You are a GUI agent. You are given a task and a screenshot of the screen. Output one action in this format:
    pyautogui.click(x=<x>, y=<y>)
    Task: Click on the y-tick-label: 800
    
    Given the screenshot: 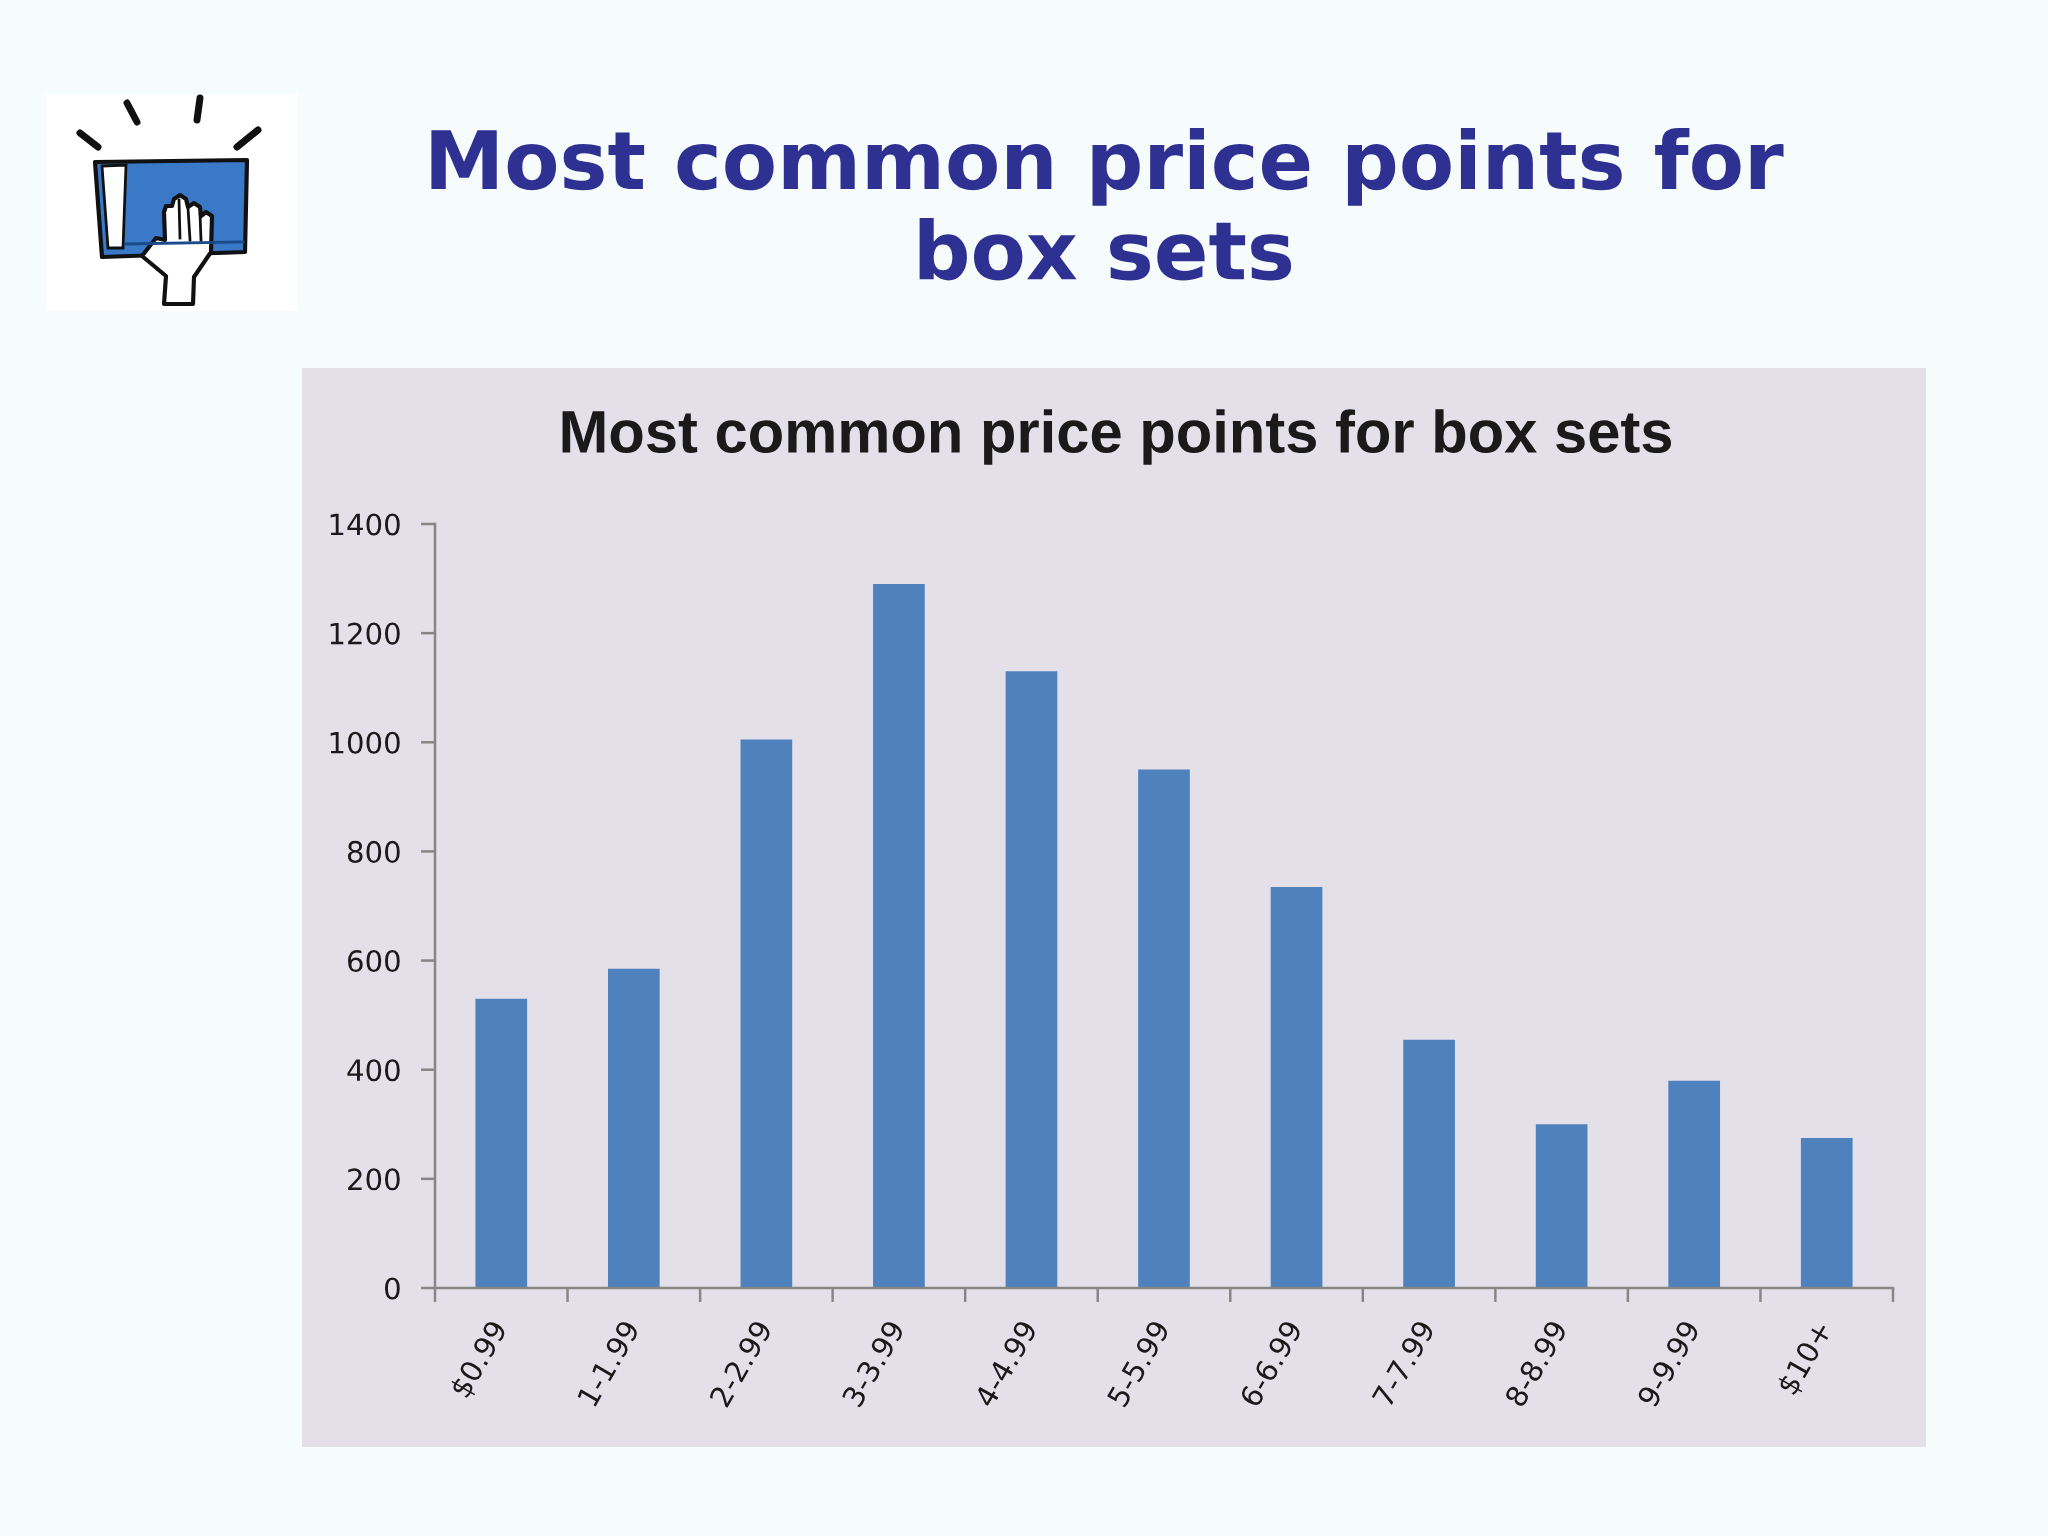 What is the action you would take?
    pyautogui.click(x=373, y=851)
    